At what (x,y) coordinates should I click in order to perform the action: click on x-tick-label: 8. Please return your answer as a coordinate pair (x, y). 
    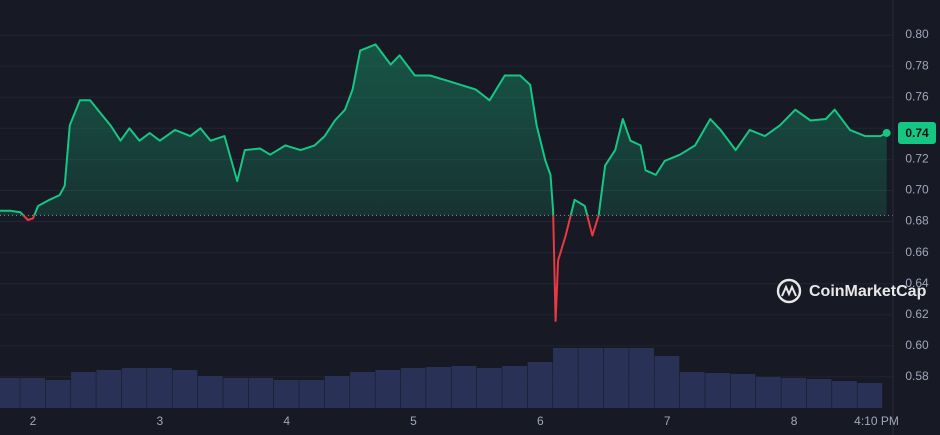
    Looking at the image, I should click on (794, 421).